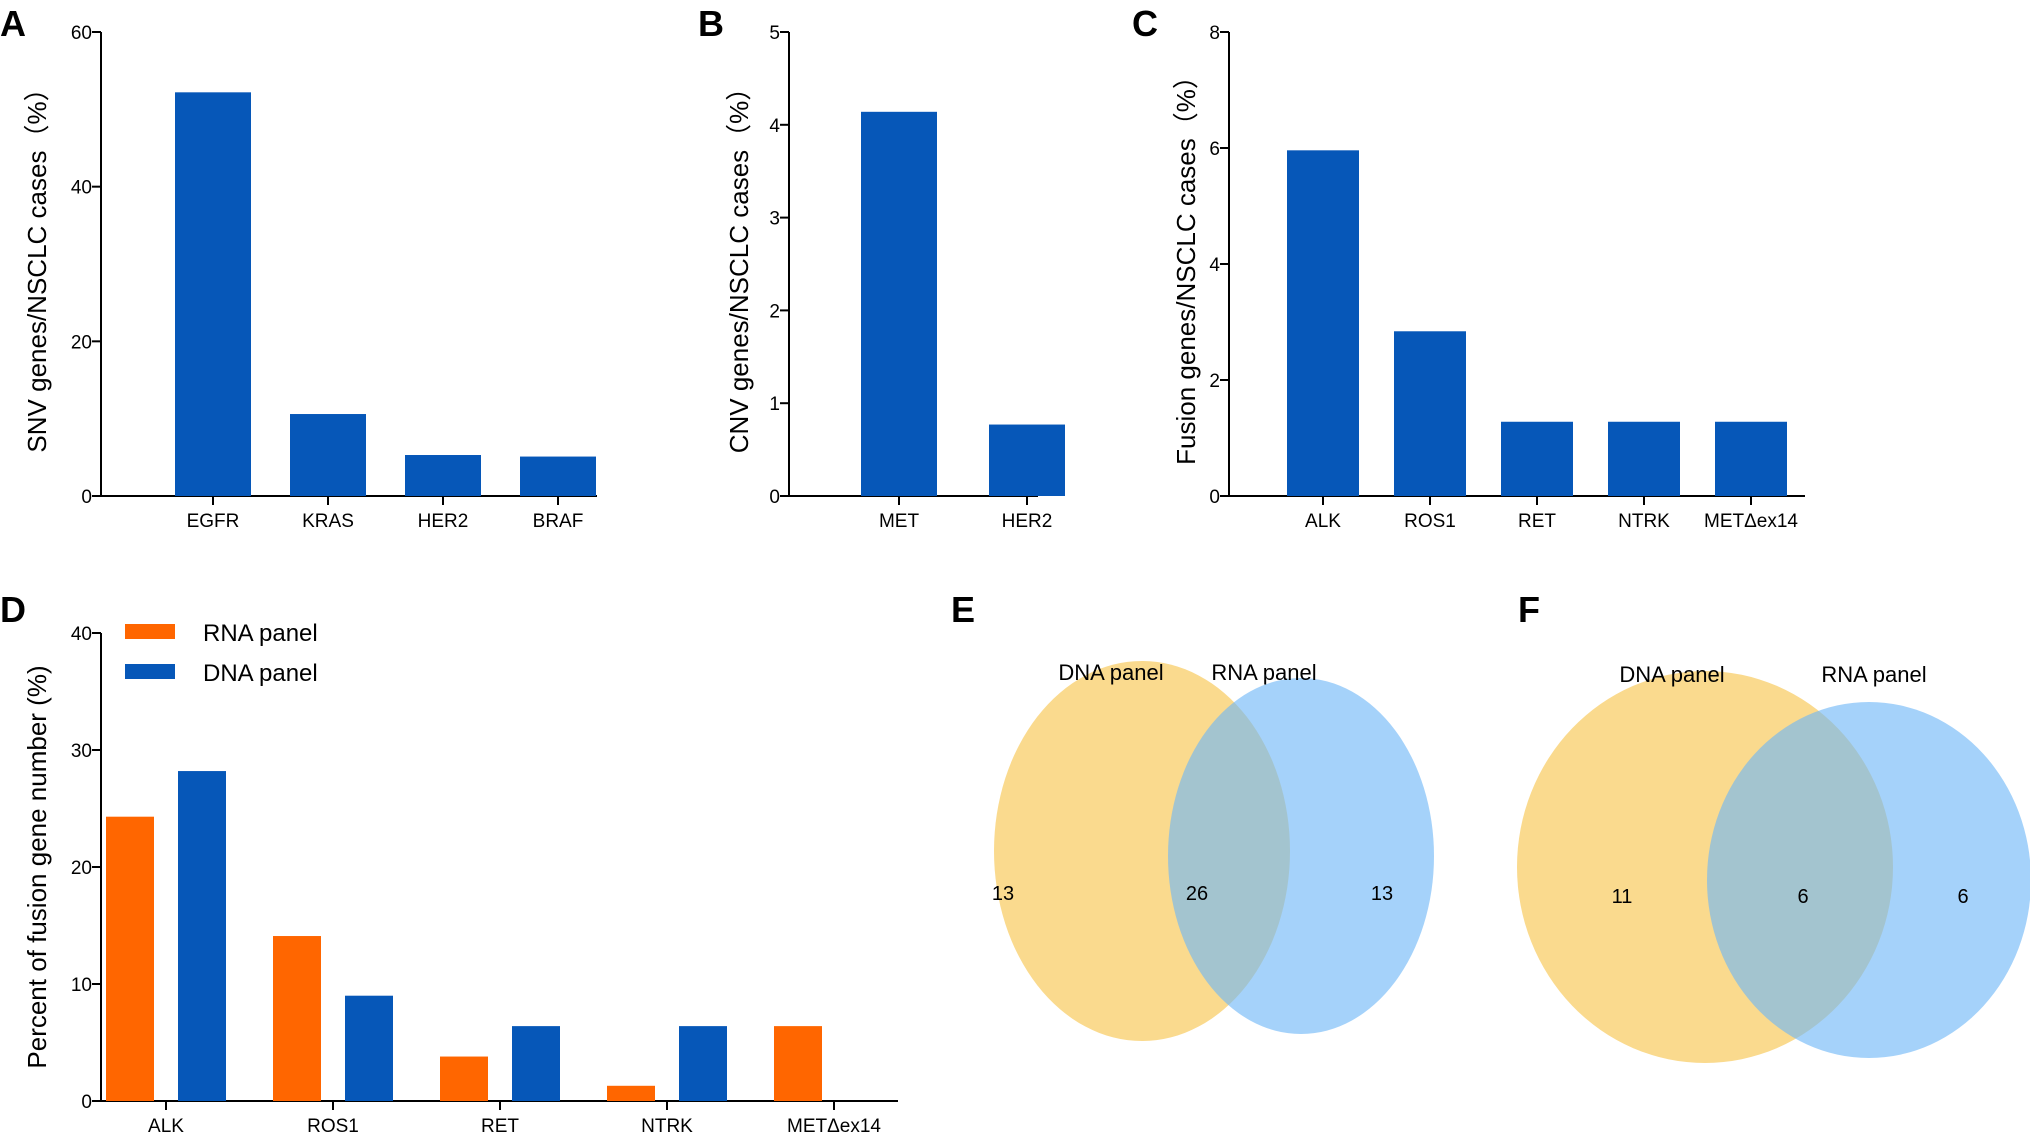 The height and width of the screenshot is (1132, 2030). I want to click on y-tick-label: 3, so click(774, 219).